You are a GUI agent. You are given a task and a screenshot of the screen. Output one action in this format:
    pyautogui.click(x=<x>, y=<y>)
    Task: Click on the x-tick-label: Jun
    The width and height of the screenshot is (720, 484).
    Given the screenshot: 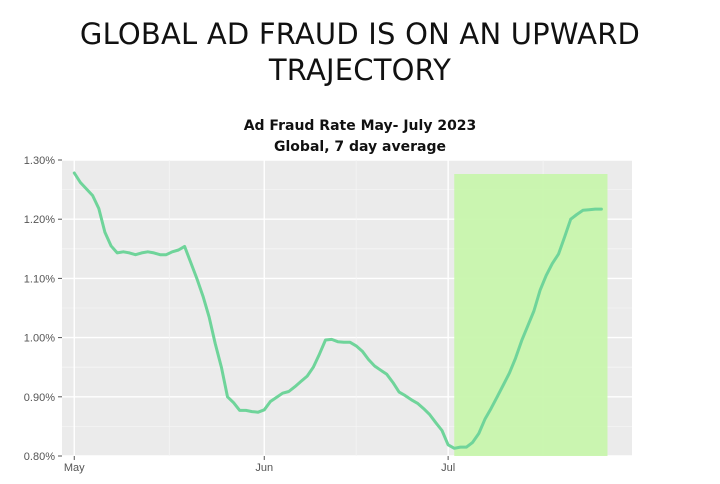 What is the action you would take?
    pyautogui.click(x=264, y=468)
    